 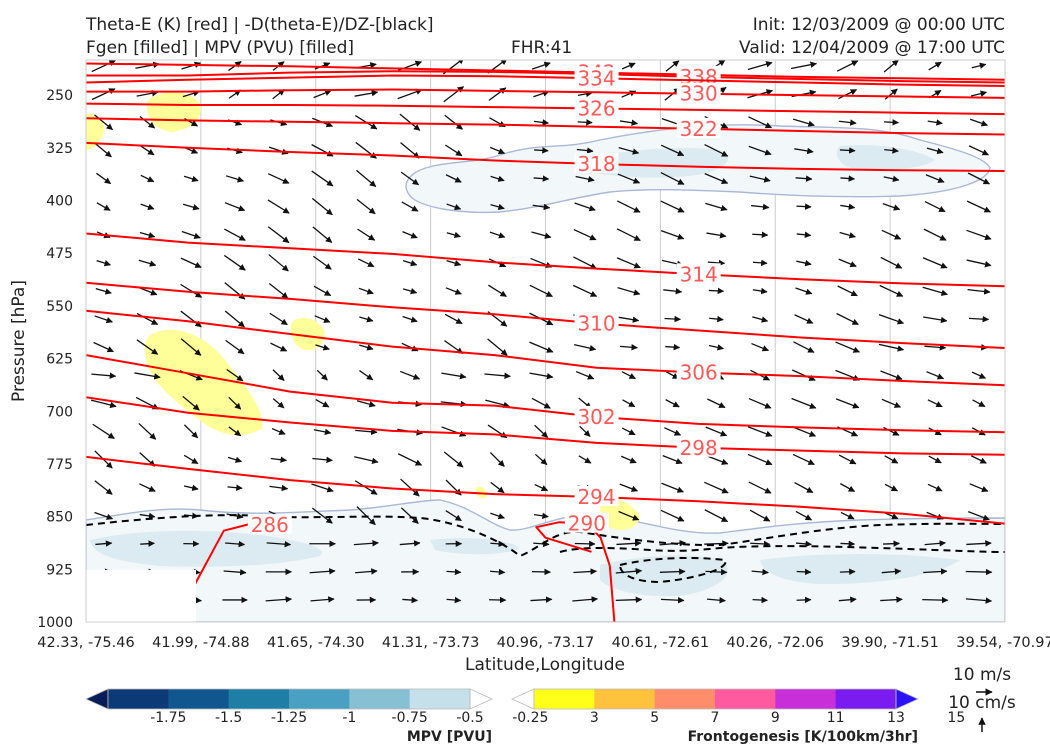 I want to click on x-tick-label: 40.26, -72.06, so click(x=775, y=643).